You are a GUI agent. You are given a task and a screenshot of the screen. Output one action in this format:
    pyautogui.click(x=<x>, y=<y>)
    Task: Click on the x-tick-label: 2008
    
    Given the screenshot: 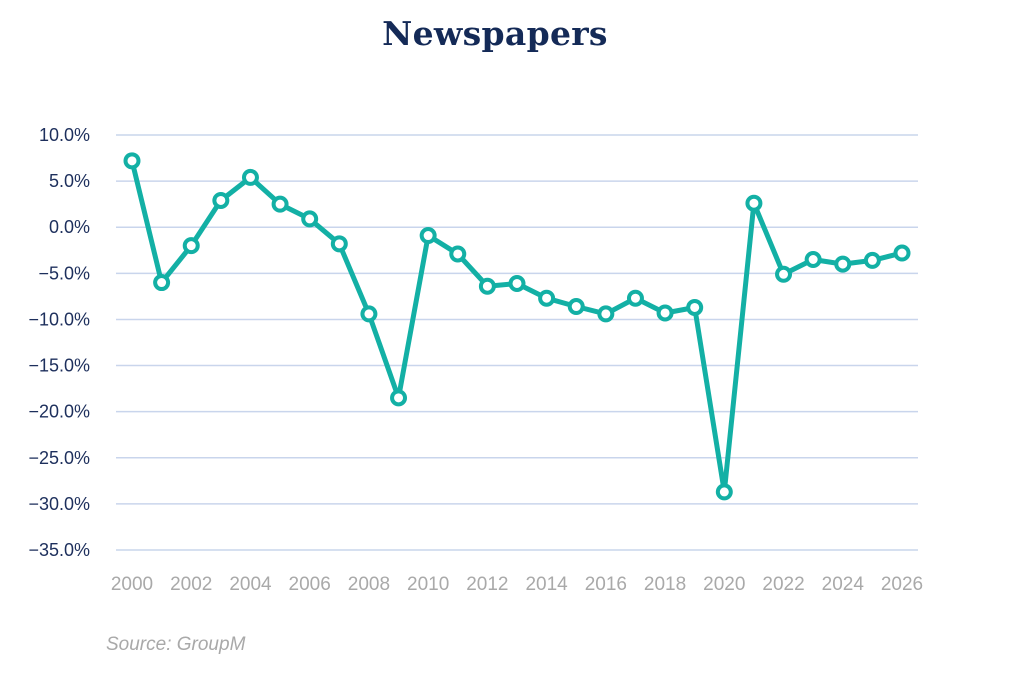 What is the action you would take?
    pyautogui.click(x=369, y=584)
    